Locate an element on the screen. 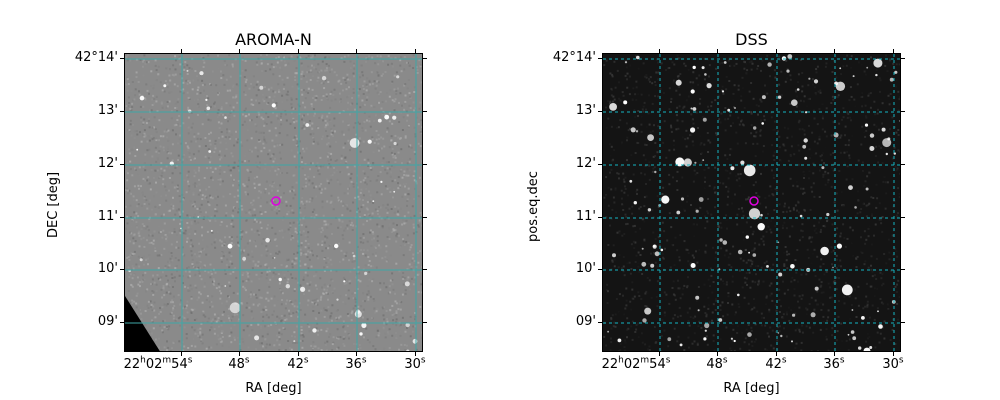  aroma-xtick-label: 42s is located at coordinates (298, 363).